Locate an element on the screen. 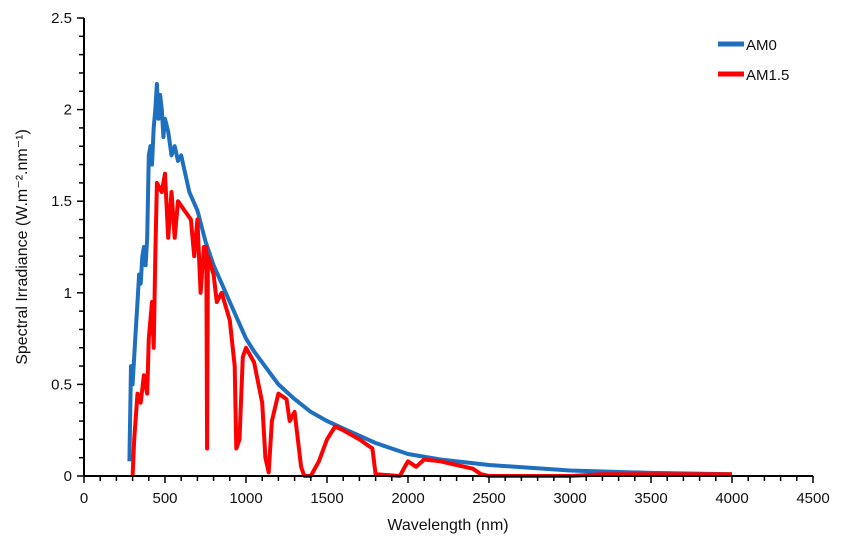 The width and height of the screenshot is (848, 554). x-tick-label: 3500 is located at coordinates (650, 498).